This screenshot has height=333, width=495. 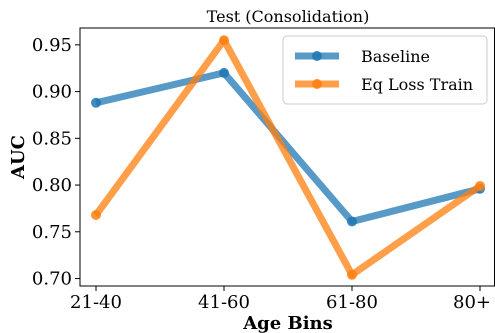 What do you see at coordinates (52, 185) in the screenshot?
I see `y-tick-label-2: 0.80` at bounding box center [52, 185].